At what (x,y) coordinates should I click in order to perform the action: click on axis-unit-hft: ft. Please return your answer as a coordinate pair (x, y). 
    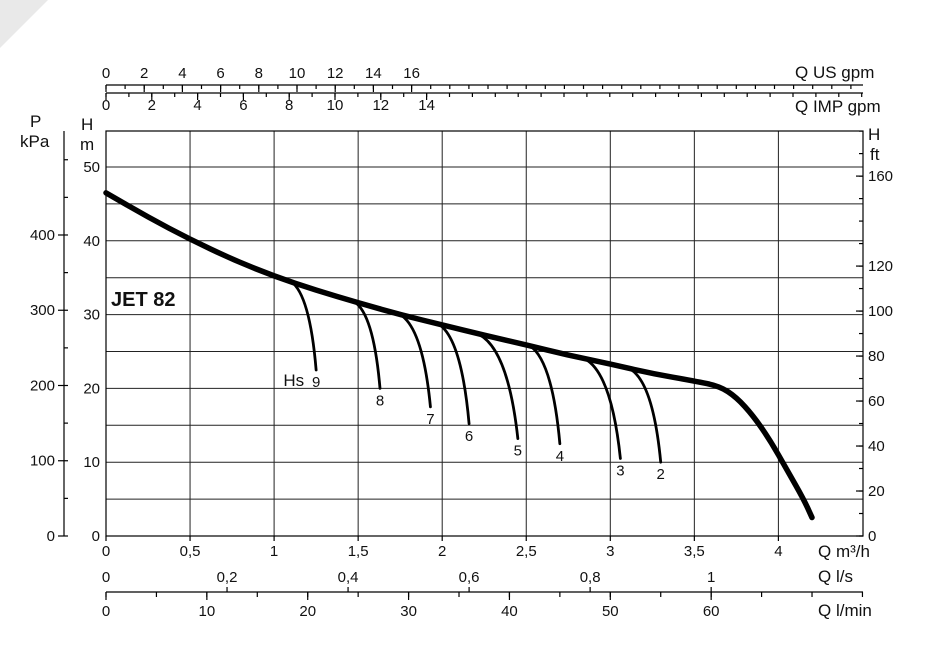
    Looking at the image, I should click on (875, 154).